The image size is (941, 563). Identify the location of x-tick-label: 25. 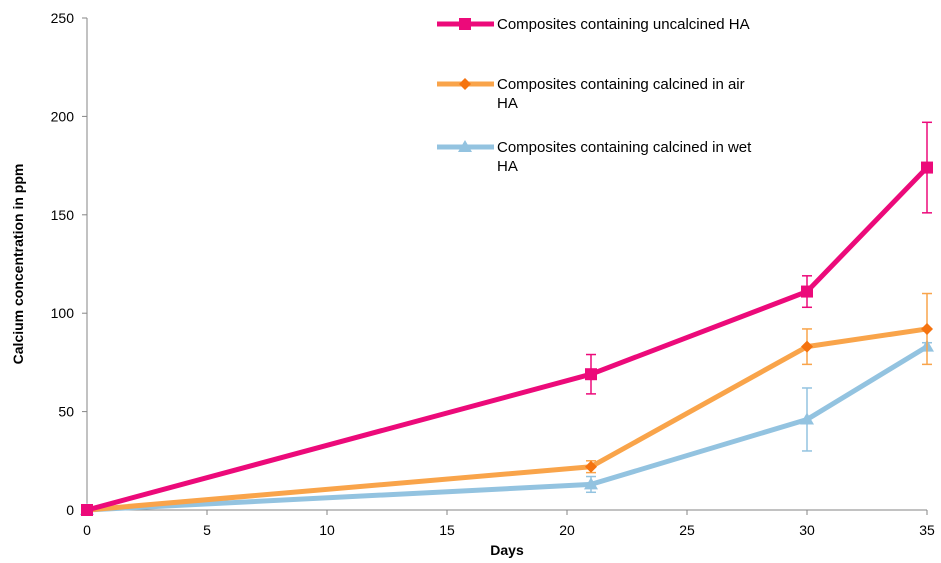
(687, 530).